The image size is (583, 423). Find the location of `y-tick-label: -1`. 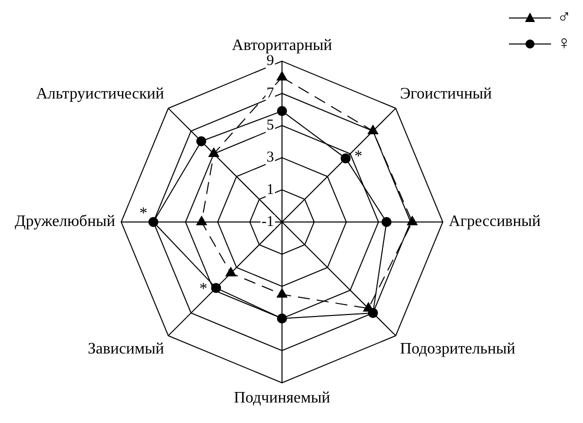

y-tick-label: -1 is located at coordinates (268, 222).